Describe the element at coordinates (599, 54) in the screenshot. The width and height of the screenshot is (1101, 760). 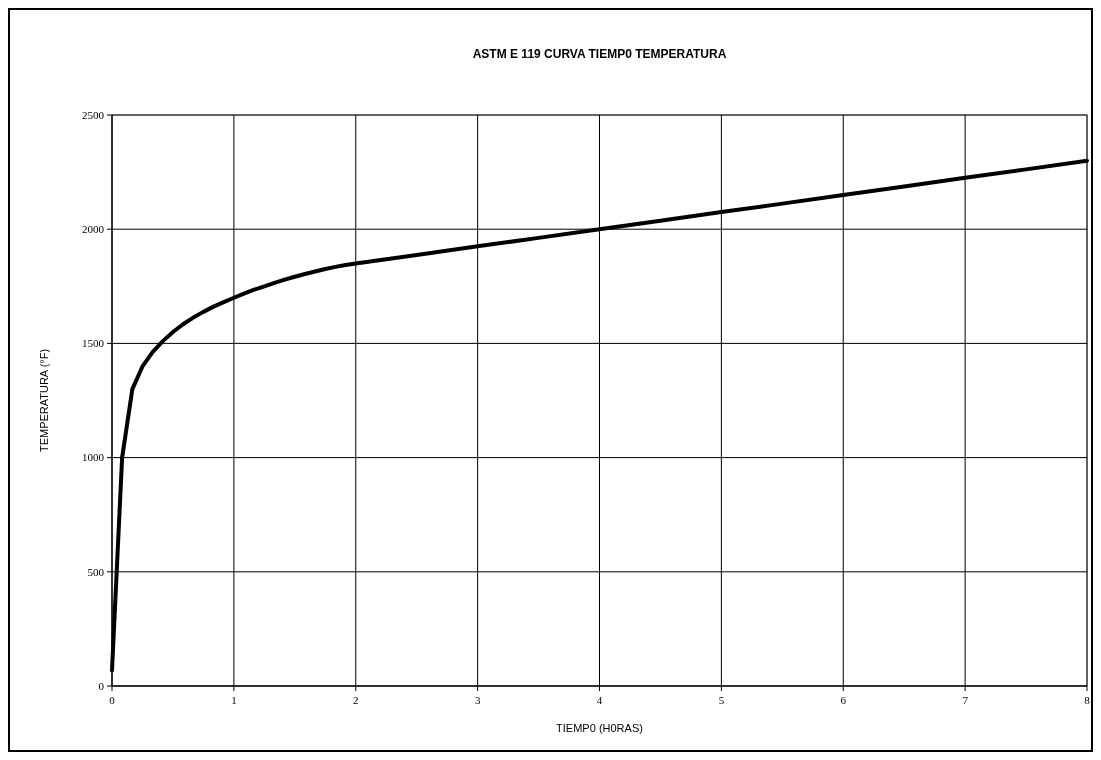
I see `chart-title: ASTM E 119 CURVA TIEMP0 TEMPERATURA` at that location.